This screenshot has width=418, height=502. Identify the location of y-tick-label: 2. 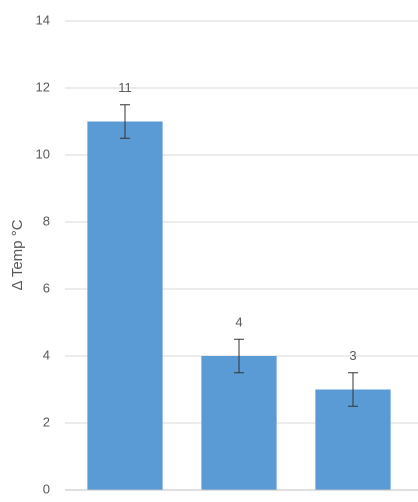
(46, 421).